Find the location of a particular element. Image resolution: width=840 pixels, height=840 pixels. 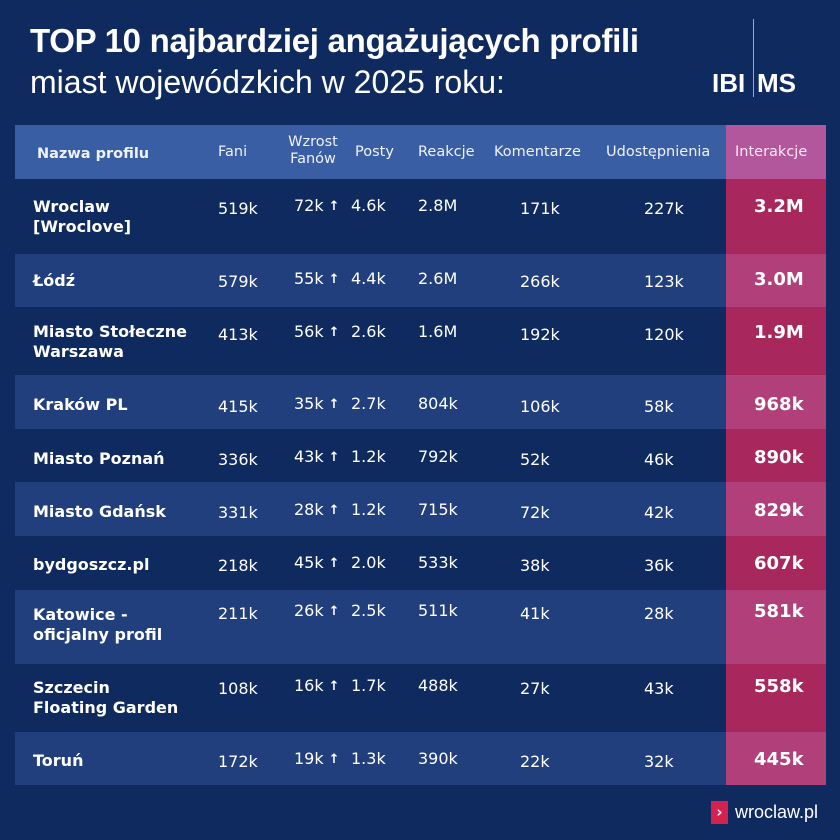

fans-value: 519k is located at coordinates (238, 208).